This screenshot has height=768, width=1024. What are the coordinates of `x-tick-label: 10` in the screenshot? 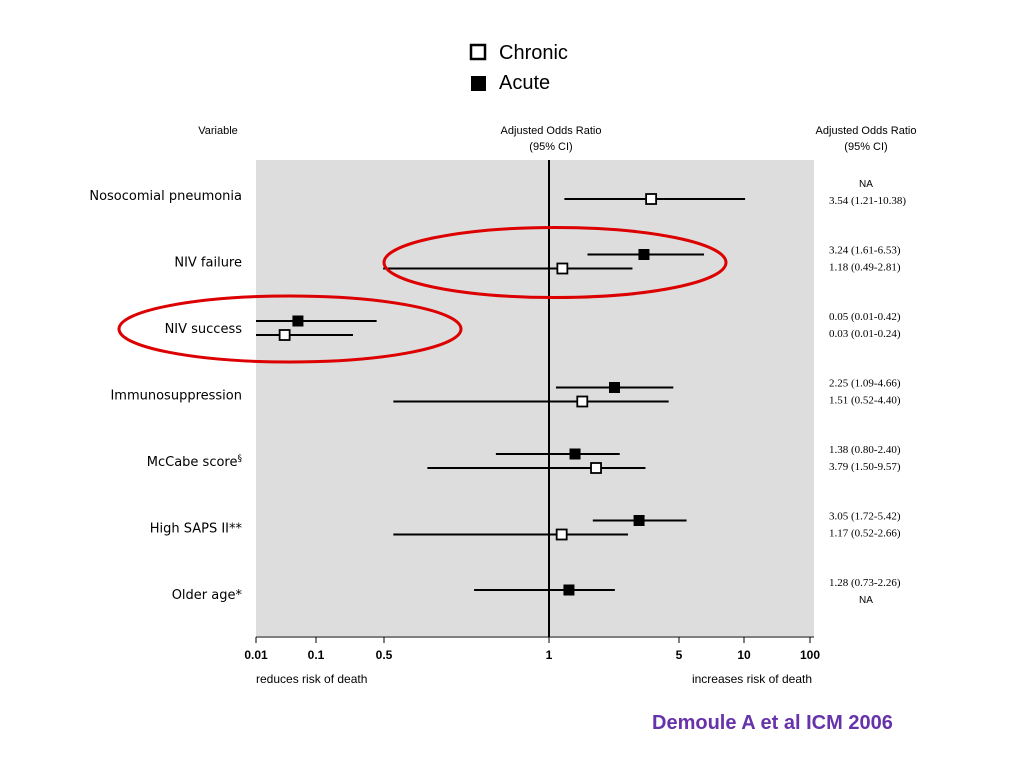 It's located at (744, 655).